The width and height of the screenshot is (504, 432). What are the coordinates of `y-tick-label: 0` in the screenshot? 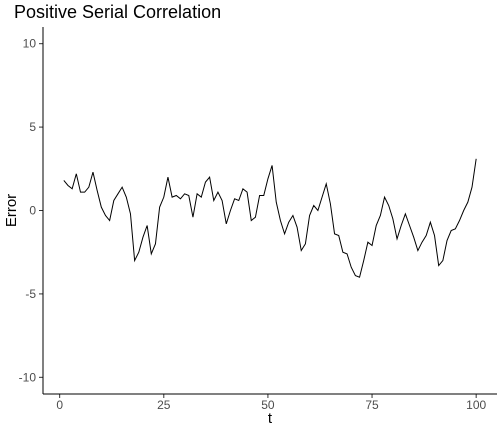 It's located at (32, 211).